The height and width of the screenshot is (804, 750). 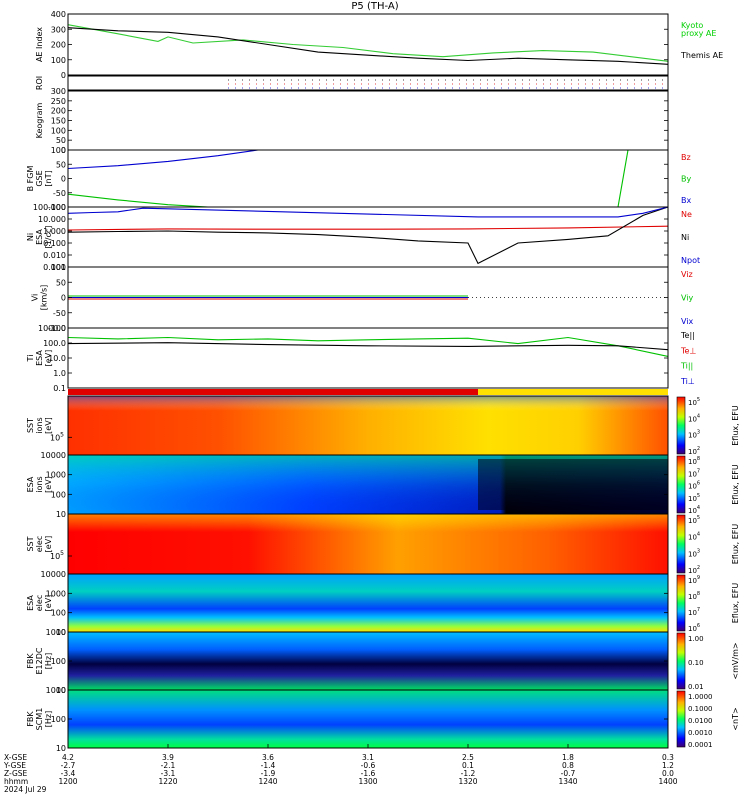 What do you see at coordinates (686, 157) in the screenshot?
I see `bfgm-legend-0: Bz` at bounding box center [686, 157].